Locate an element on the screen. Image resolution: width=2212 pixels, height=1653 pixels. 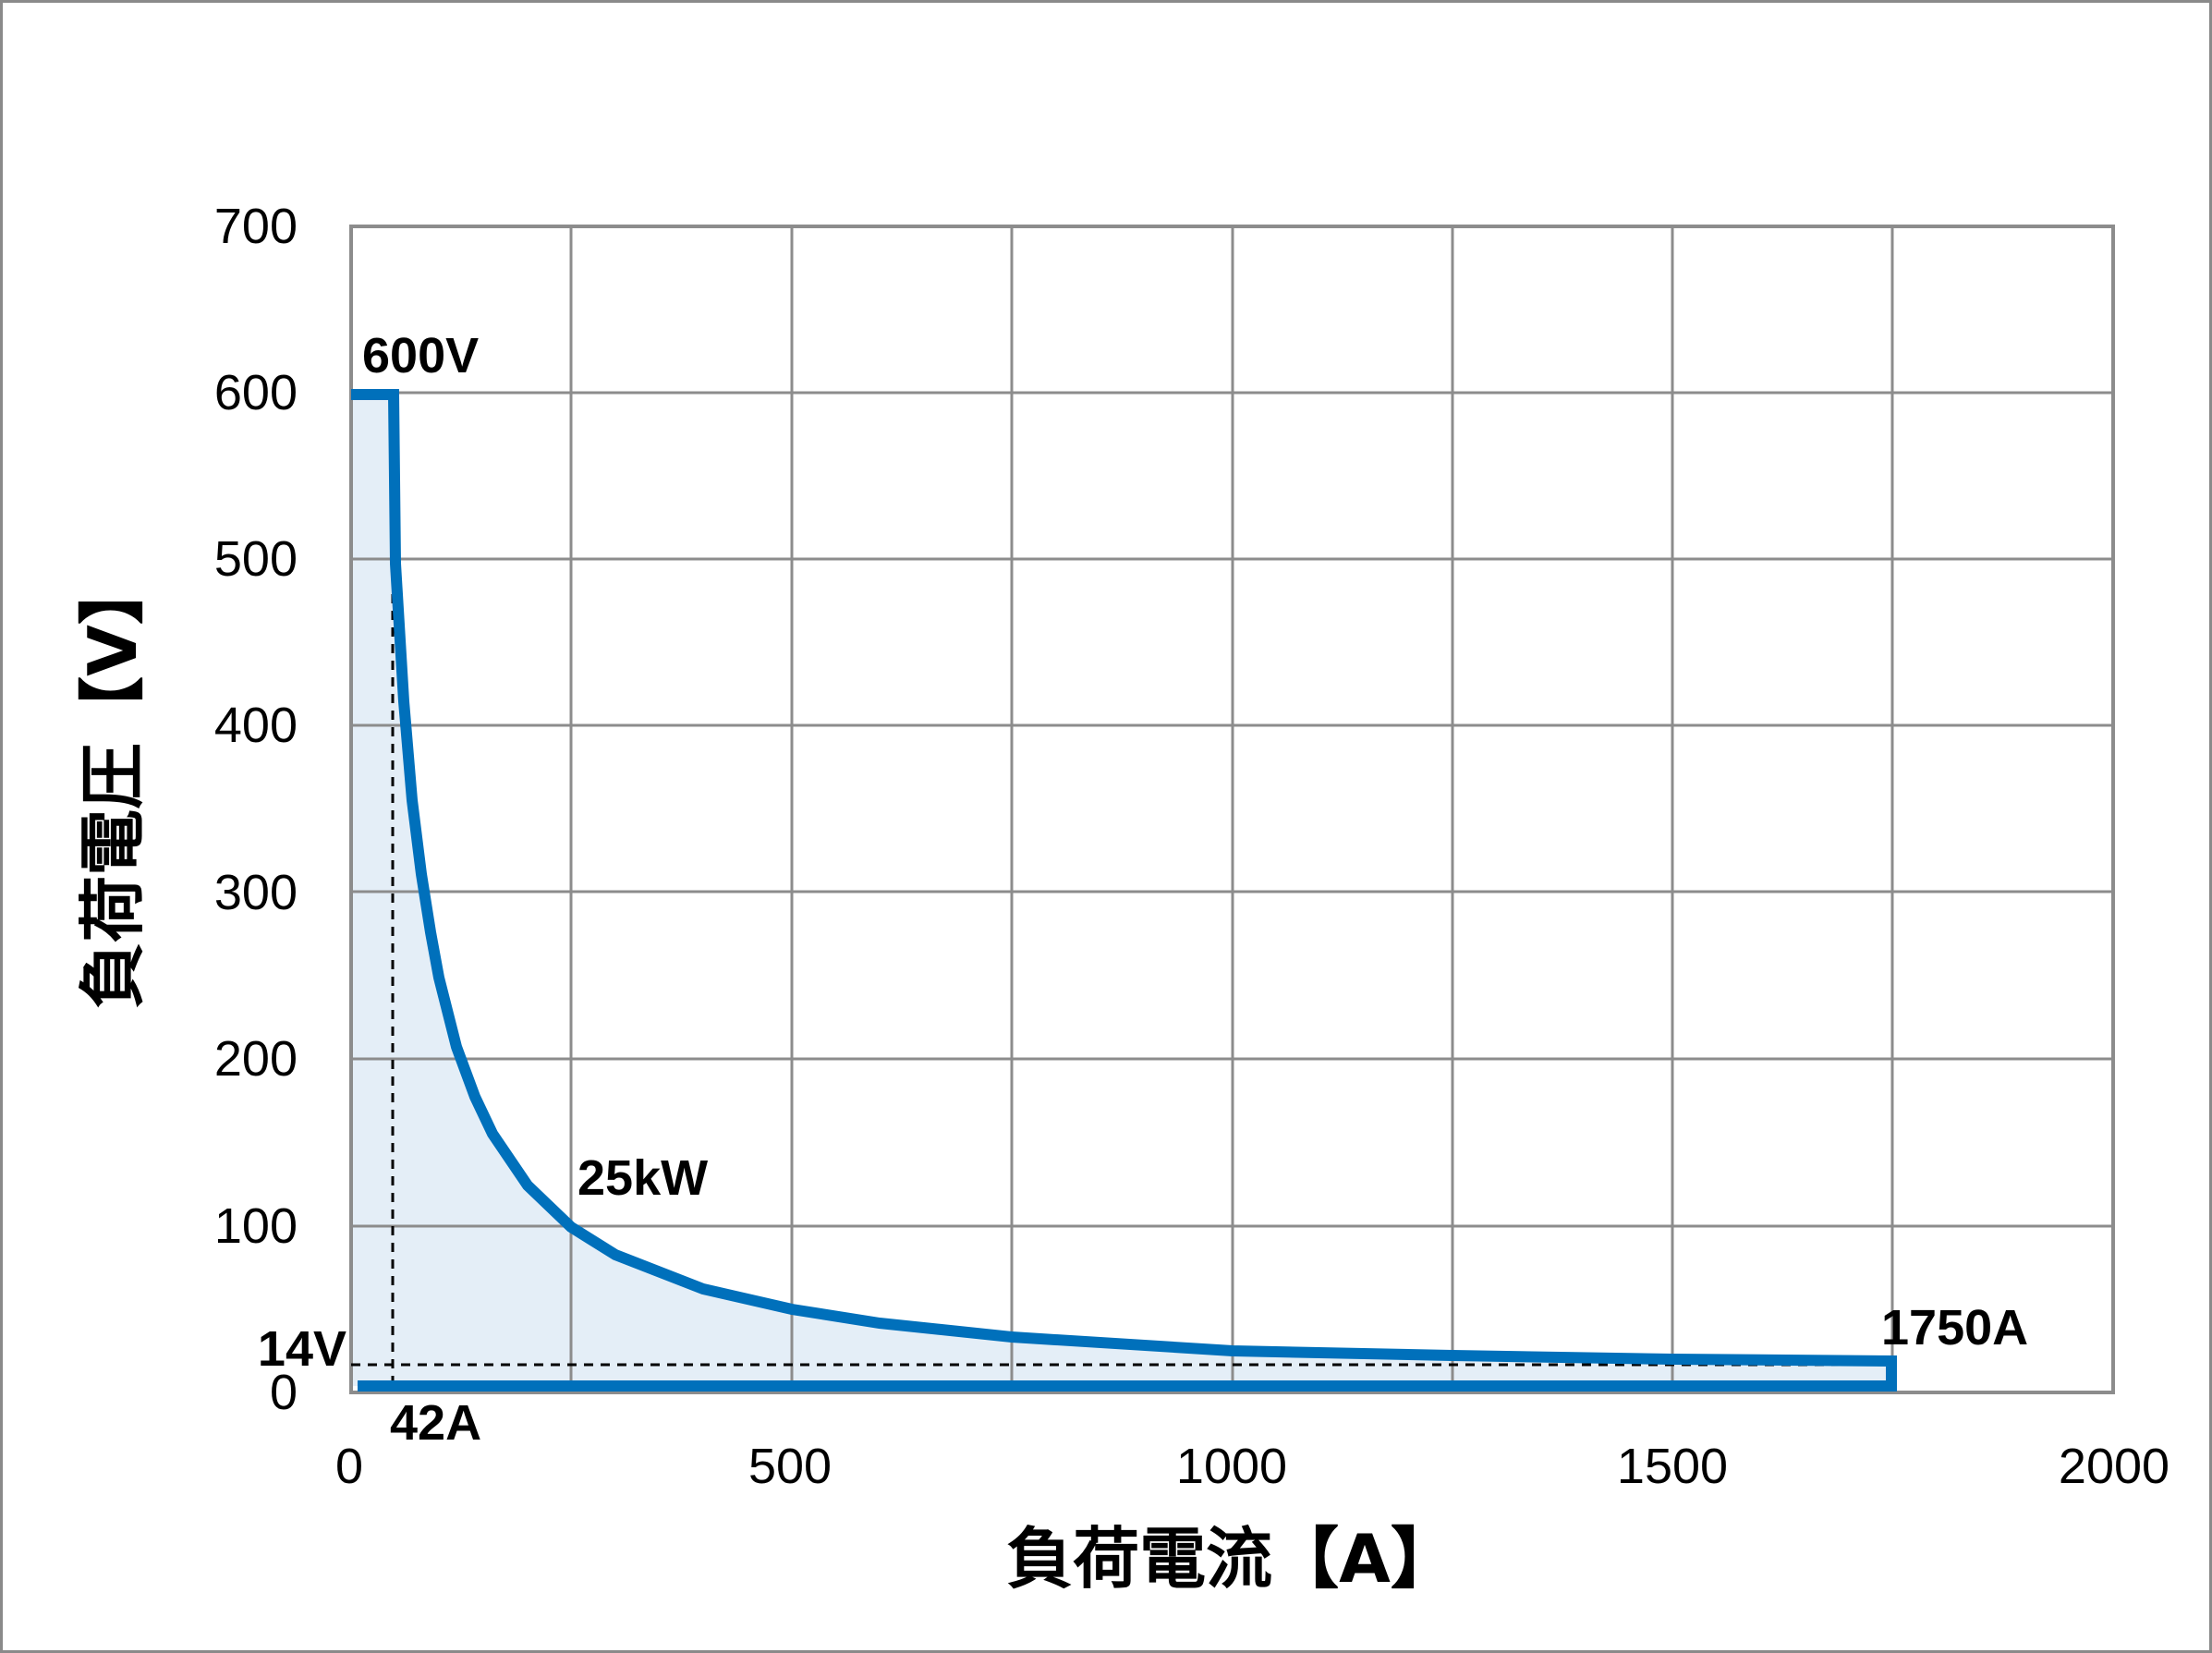
x-tick-0: 0 is located at coordinates (349, 1466).